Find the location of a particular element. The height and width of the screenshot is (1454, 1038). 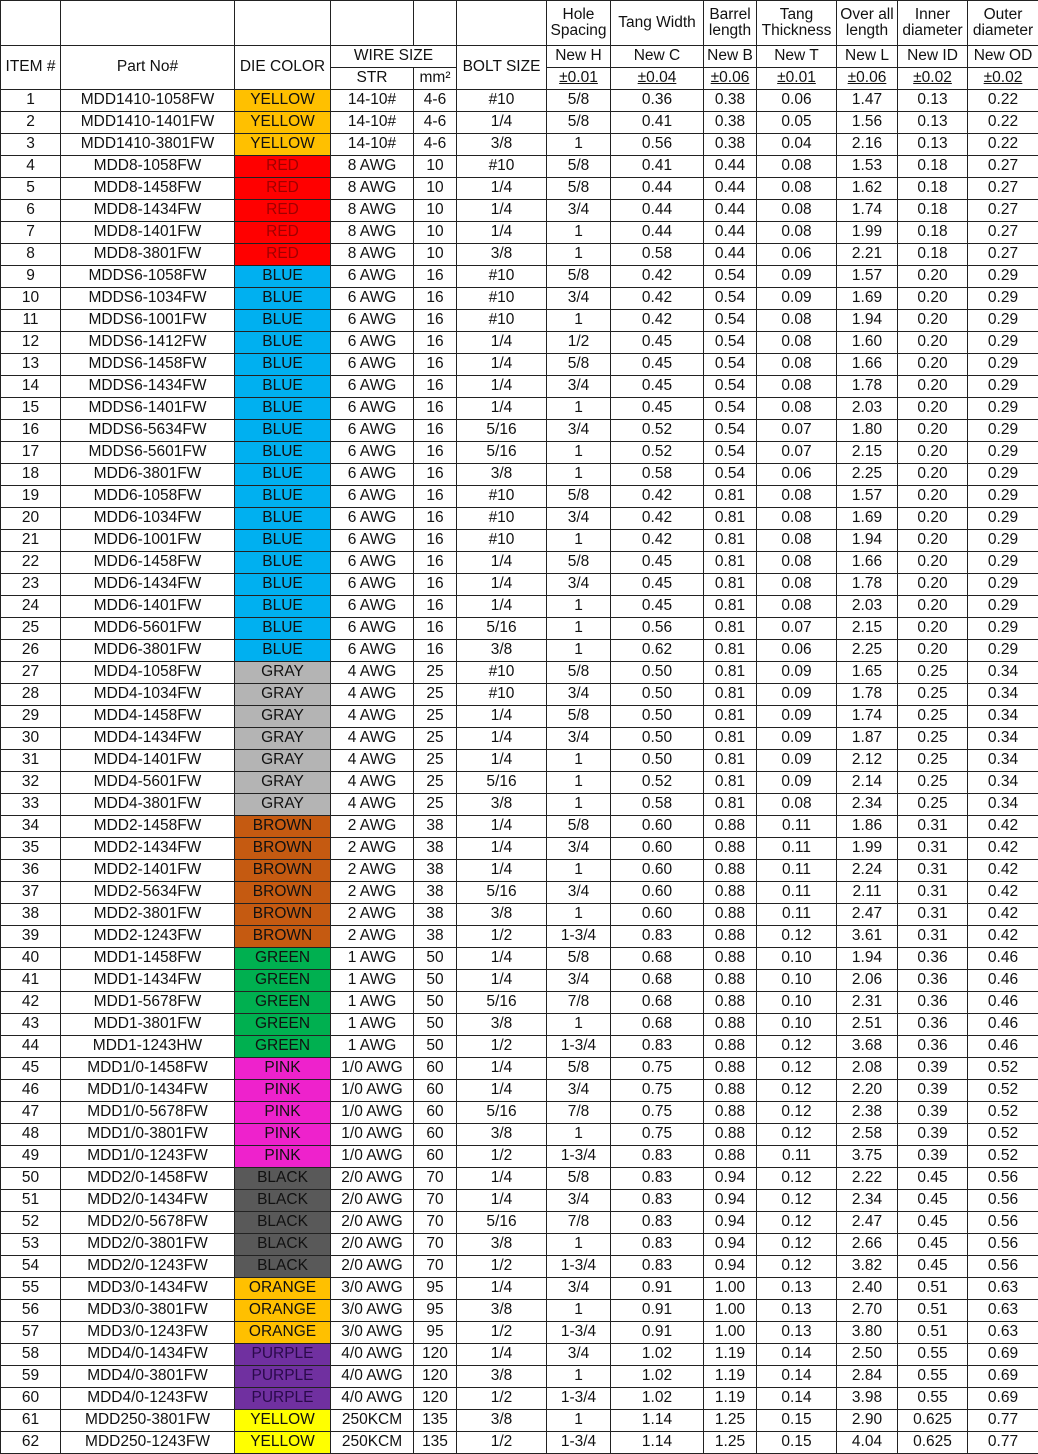

die-color: BROWN is located at coordinates (283, 827).